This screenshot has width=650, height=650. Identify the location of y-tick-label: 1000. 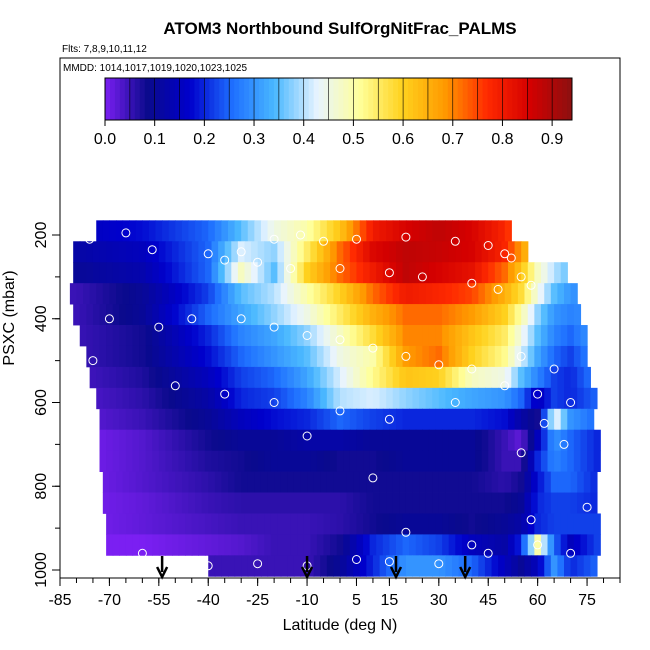
(41, 570).